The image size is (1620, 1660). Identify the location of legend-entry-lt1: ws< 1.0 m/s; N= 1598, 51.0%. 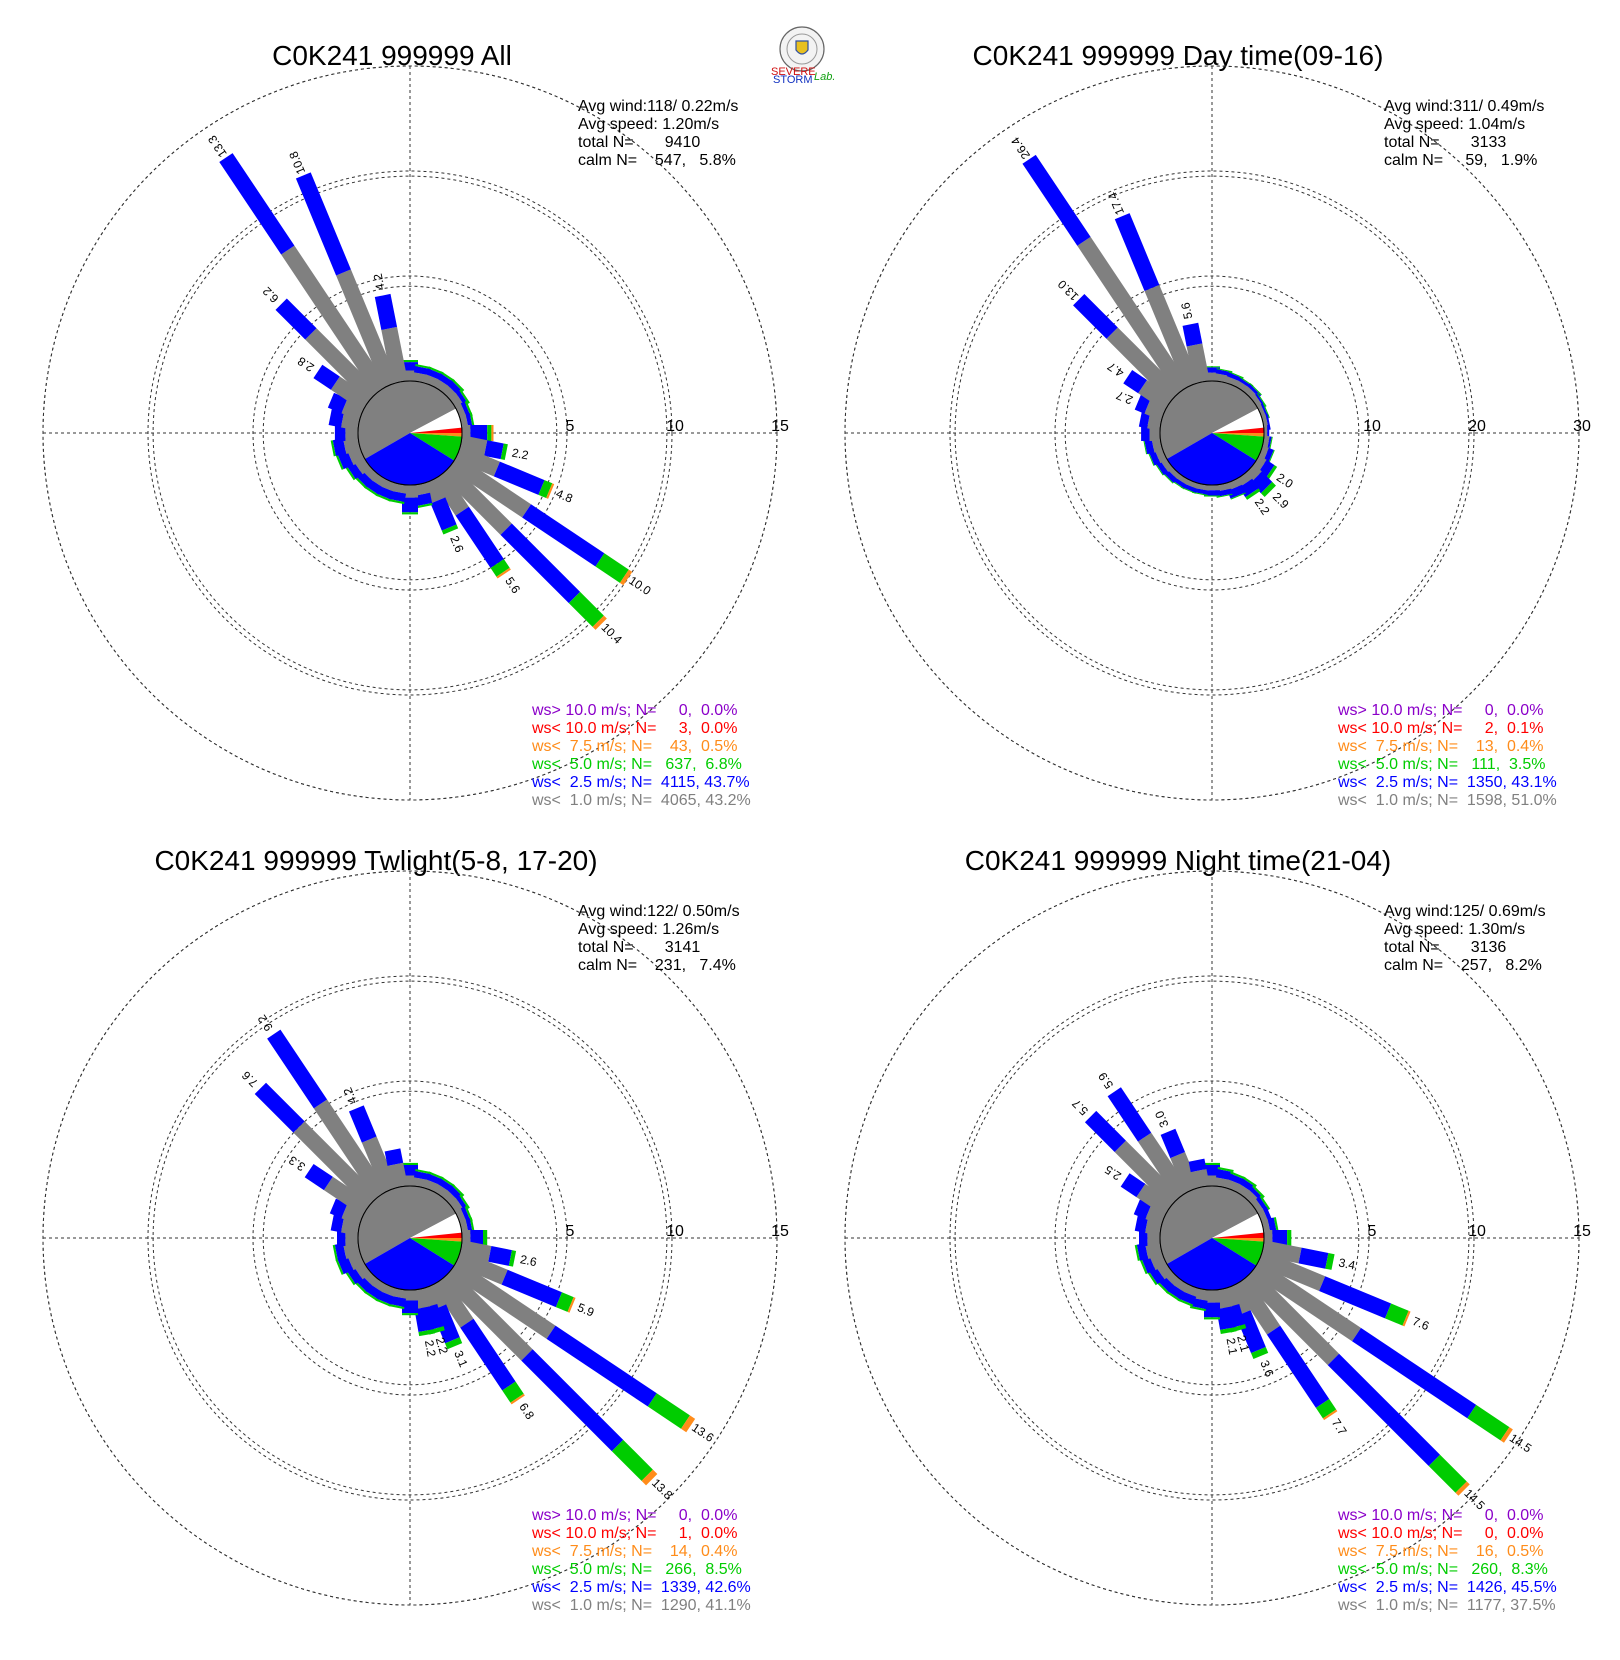
(1447, 800).